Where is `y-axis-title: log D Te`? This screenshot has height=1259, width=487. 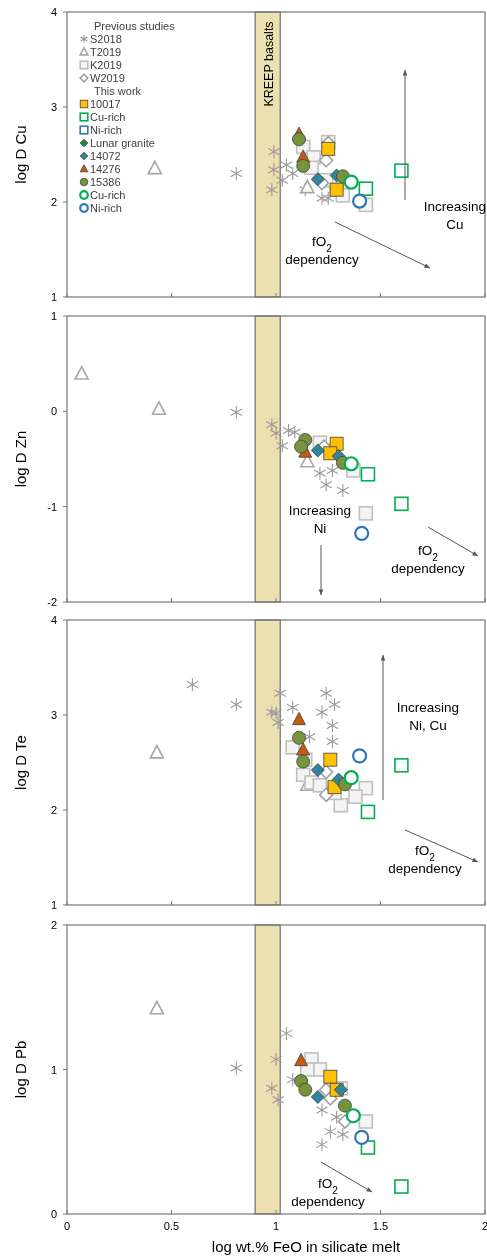
y-axis-title: log D Te is located at coordinates (20, 762).